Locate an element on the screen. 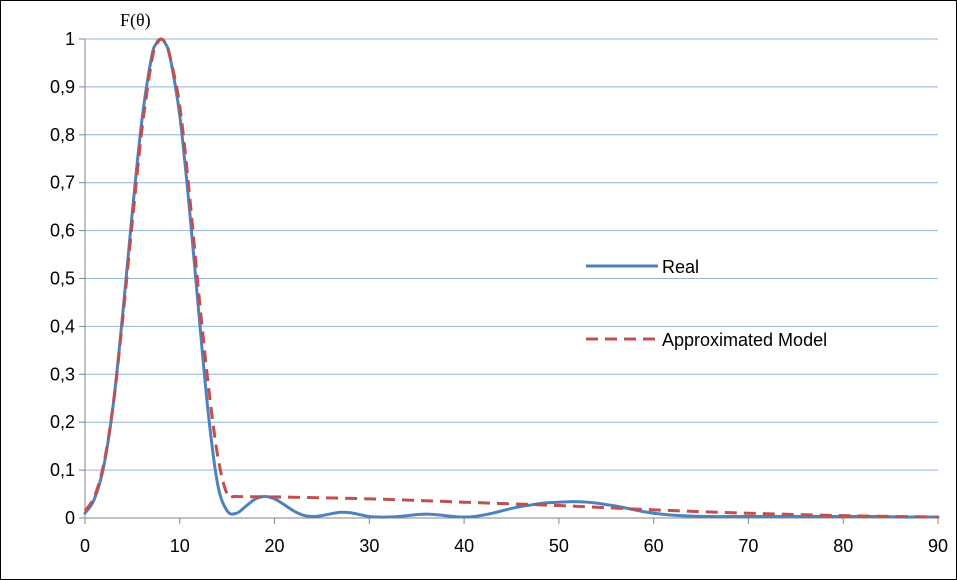 Image resolution: width=957 pixels, height=580 pixels. y-tick-label-3: 0,3 is located at coordinates (62, 374).